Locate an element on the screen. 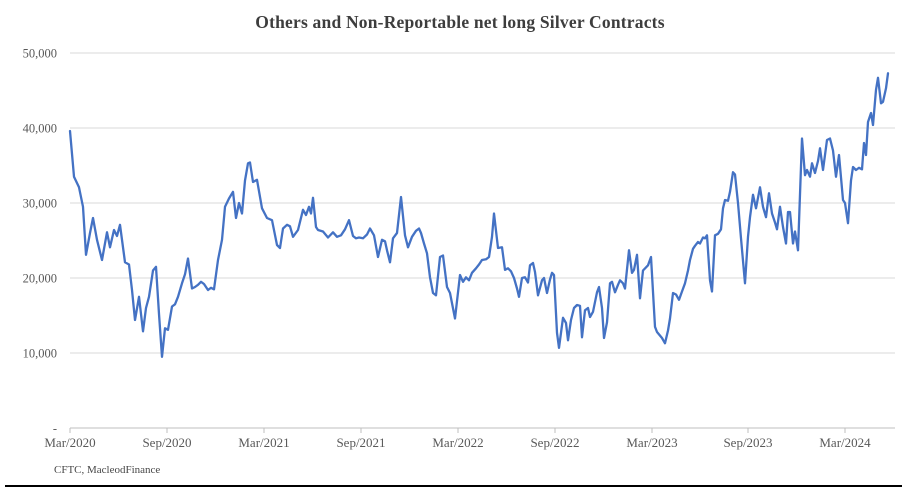 The height and width of the screenshot is (492, 902). y-tick-label: 50,000 is located at coordinates (40, 54).